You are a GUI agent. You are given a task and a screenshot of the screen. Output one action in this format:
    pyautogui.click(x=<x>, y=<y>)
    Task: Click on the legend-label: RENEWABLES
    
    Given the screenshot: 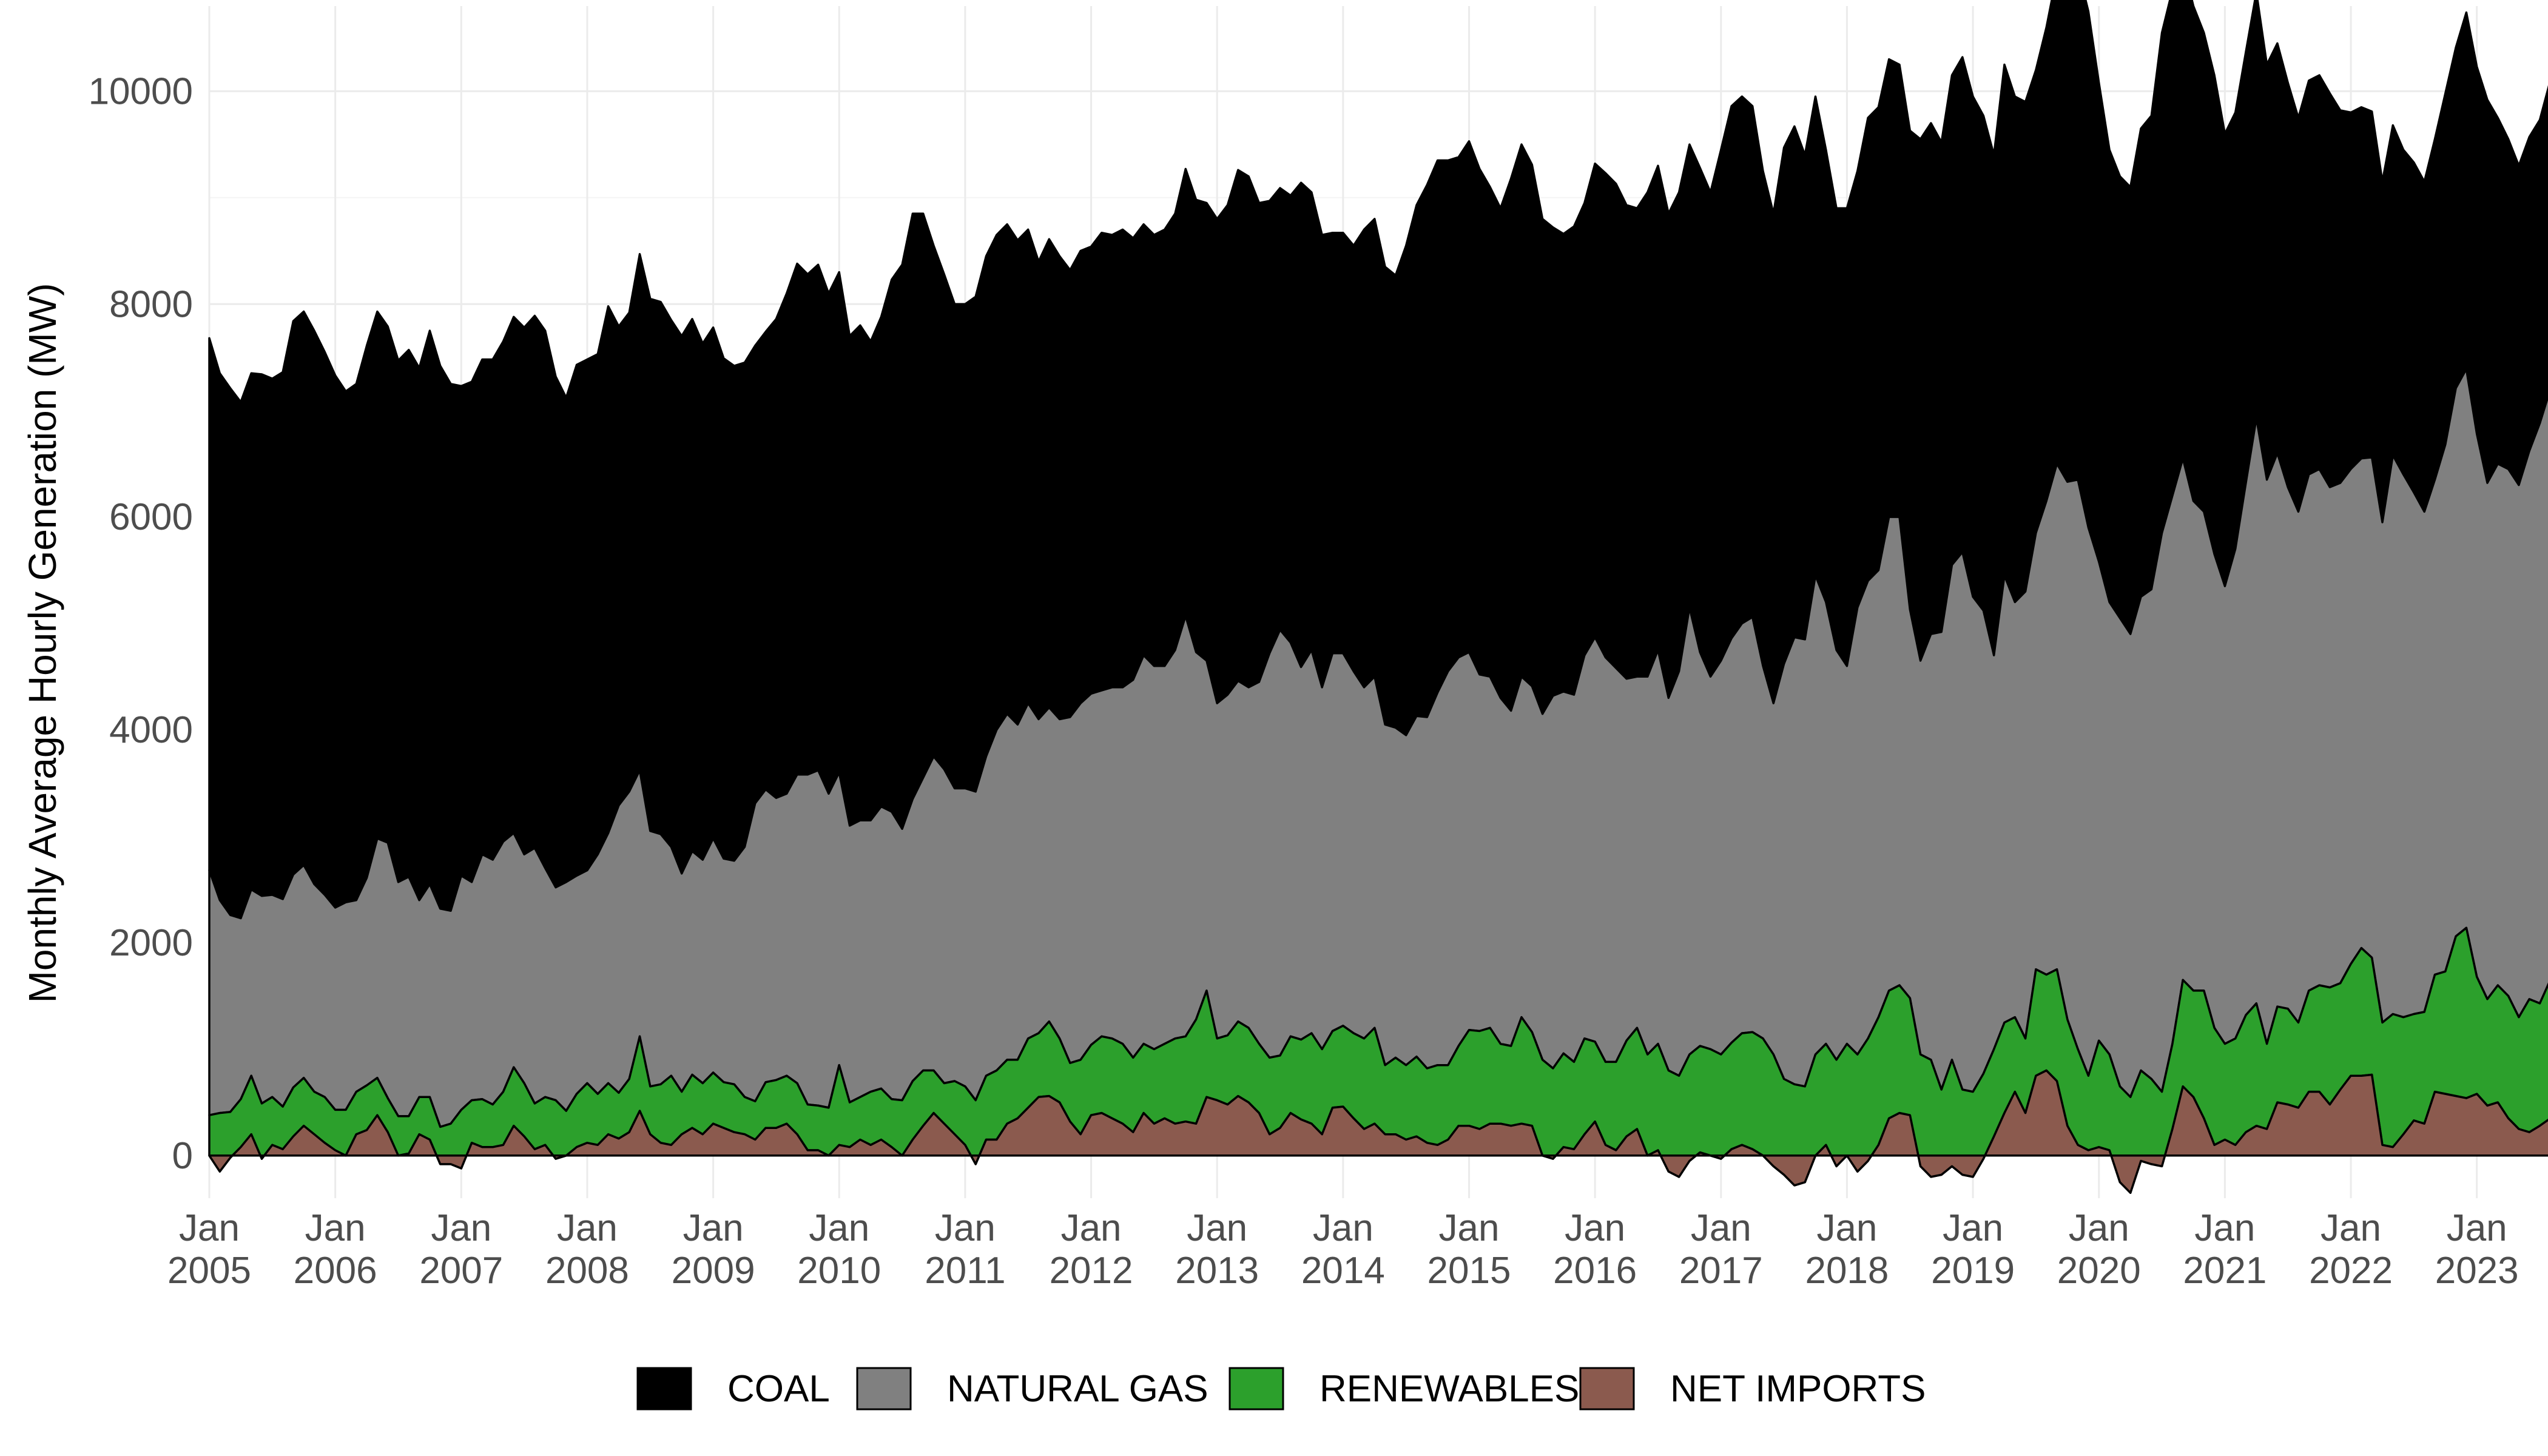 What is the action you would take?
    pyautogui.click(x=1449, y=1389)
    